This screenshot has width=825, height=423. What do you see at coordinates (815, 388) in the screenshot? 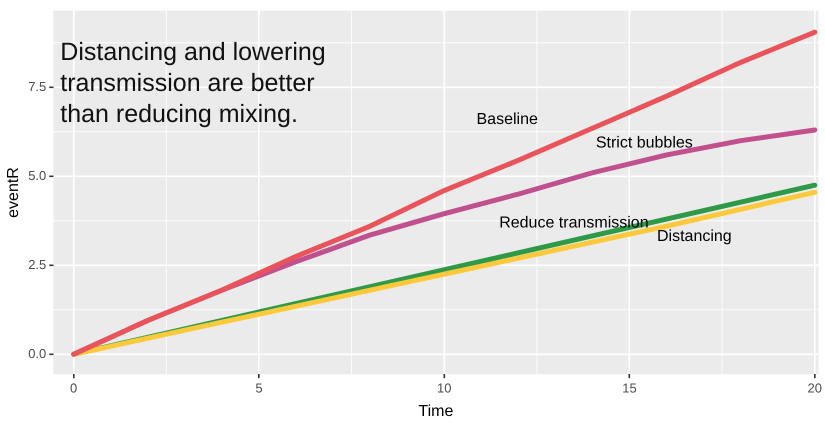
I see `x-tick-label: 20` at bounding box center [815, 388].